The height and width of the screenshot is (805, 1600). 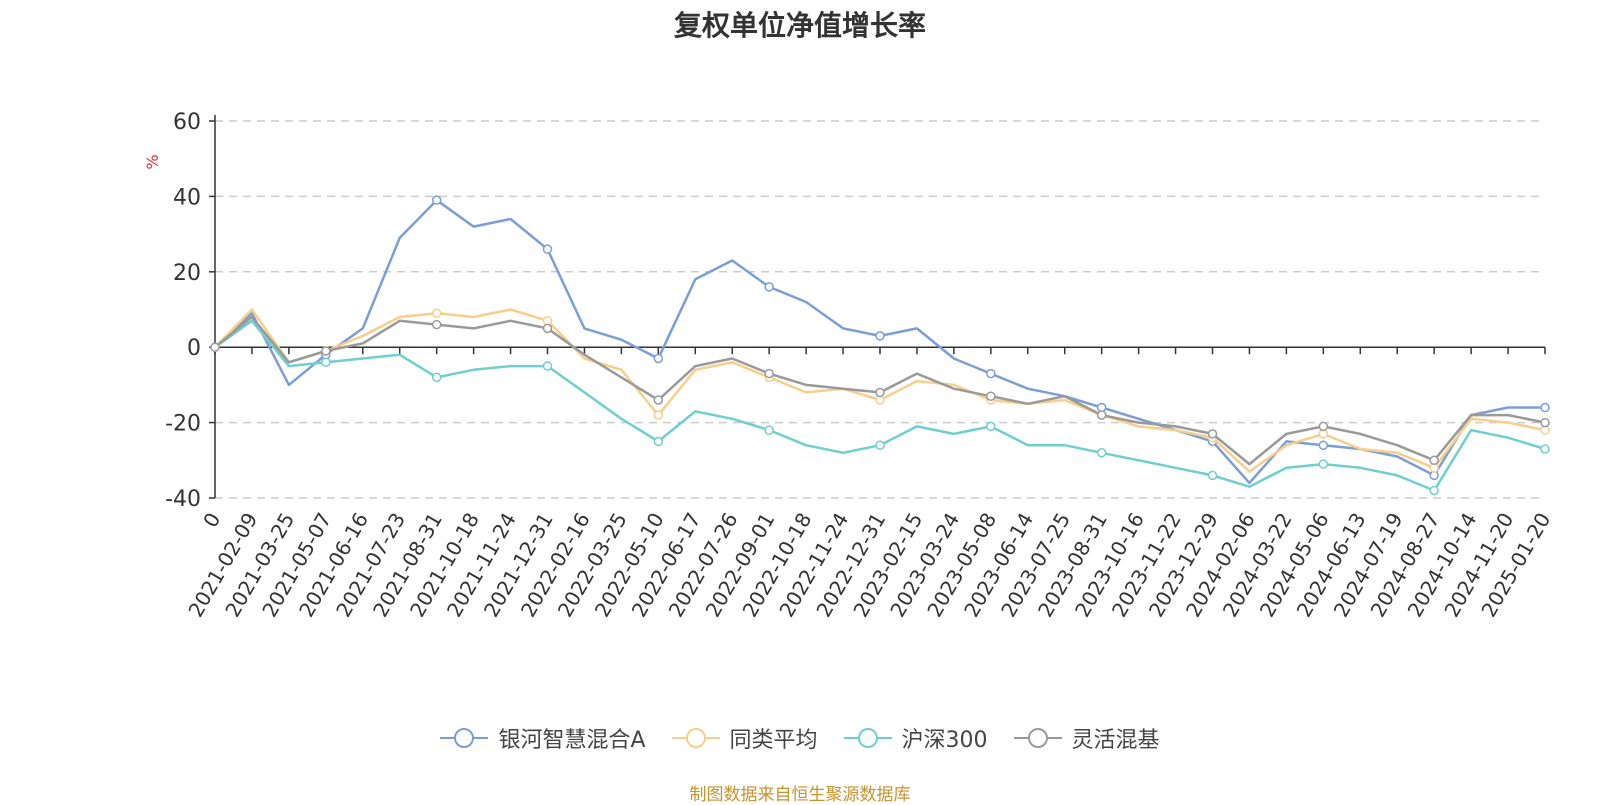 What do you see at coordinates (800, 795) in the screenshot?
I see `source-note: 制图数据来自恒生聚源数据库` at bounding box center [800, 795].